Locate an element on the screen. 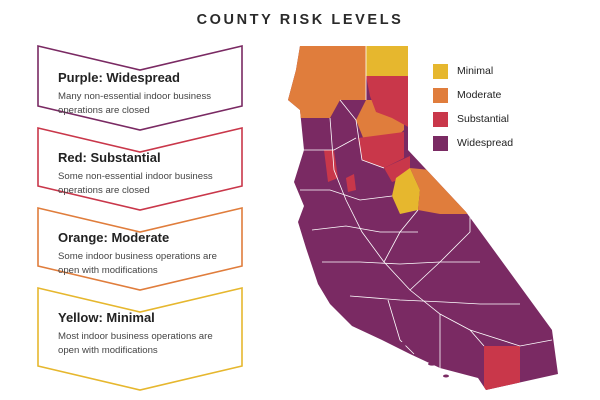  chevron-orange is located at coordinates (140, 248).